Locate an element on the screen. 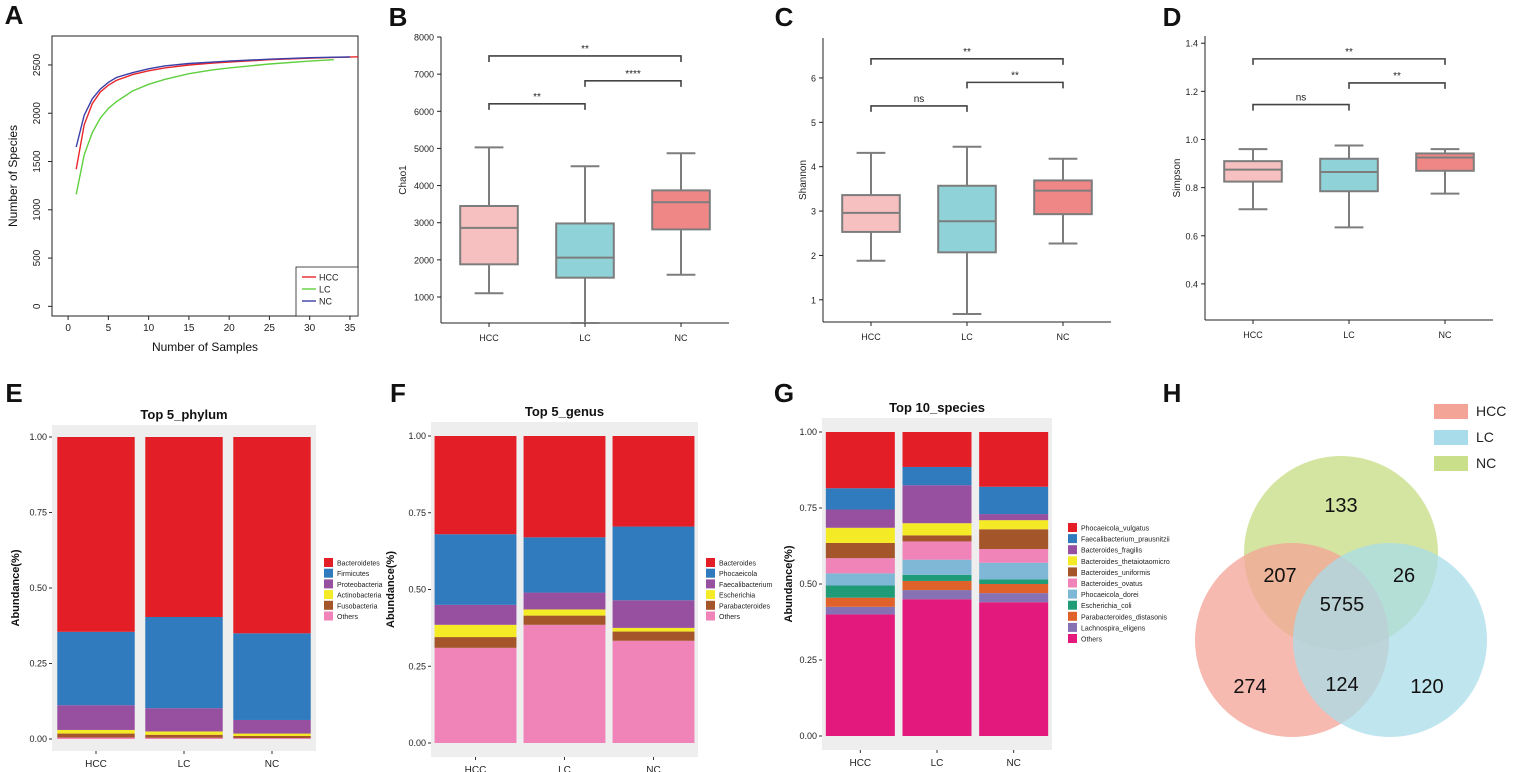 The image size is (1533, 772). y-tick-label: 5000 is located at coordinates (424, 149).